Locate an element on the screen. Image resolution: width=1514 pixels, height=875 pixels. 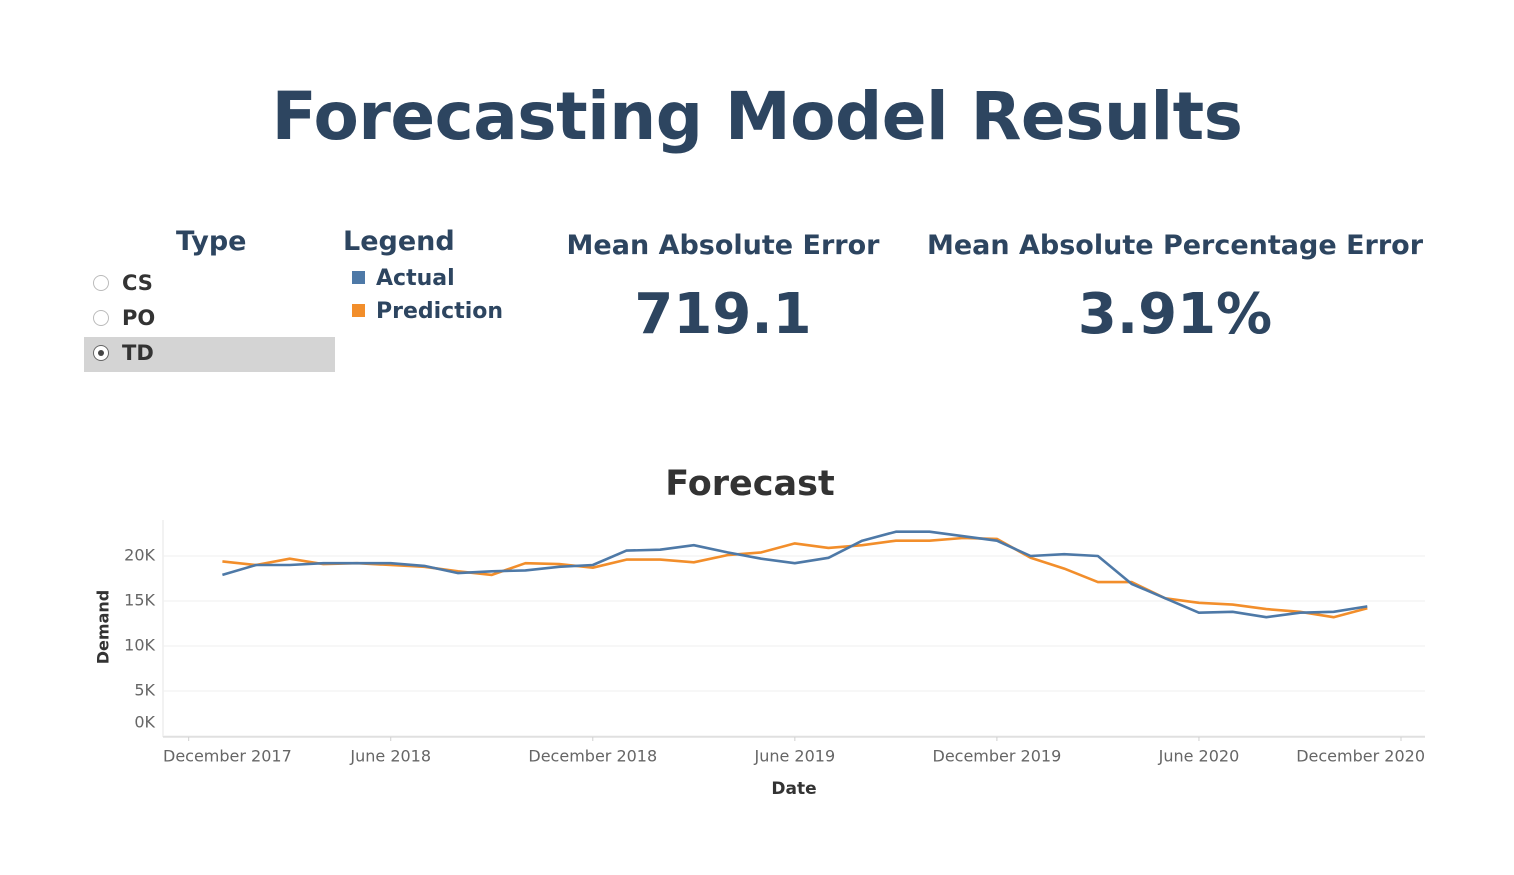
x-tick-label: December 2018 is located at coordinates (592, 756).